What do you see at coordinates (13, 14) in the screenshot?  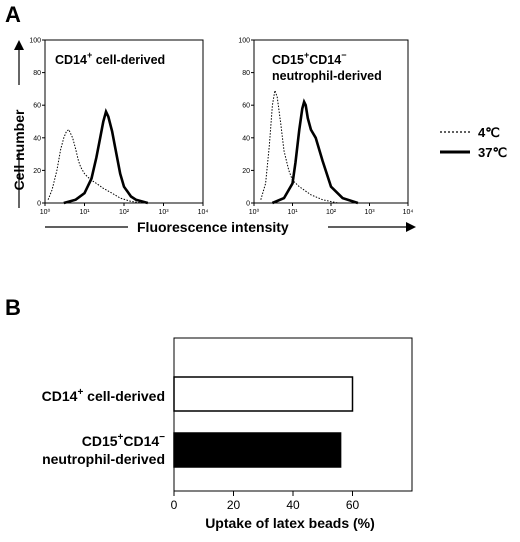 I see `panel-a-letter: A` at bounding box center [13, 14].